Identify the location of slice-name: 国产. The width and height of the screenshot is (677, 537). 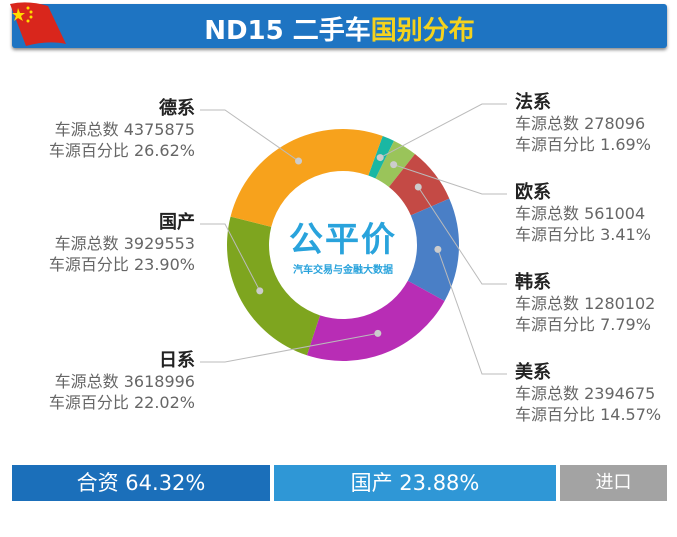
(177, 222).